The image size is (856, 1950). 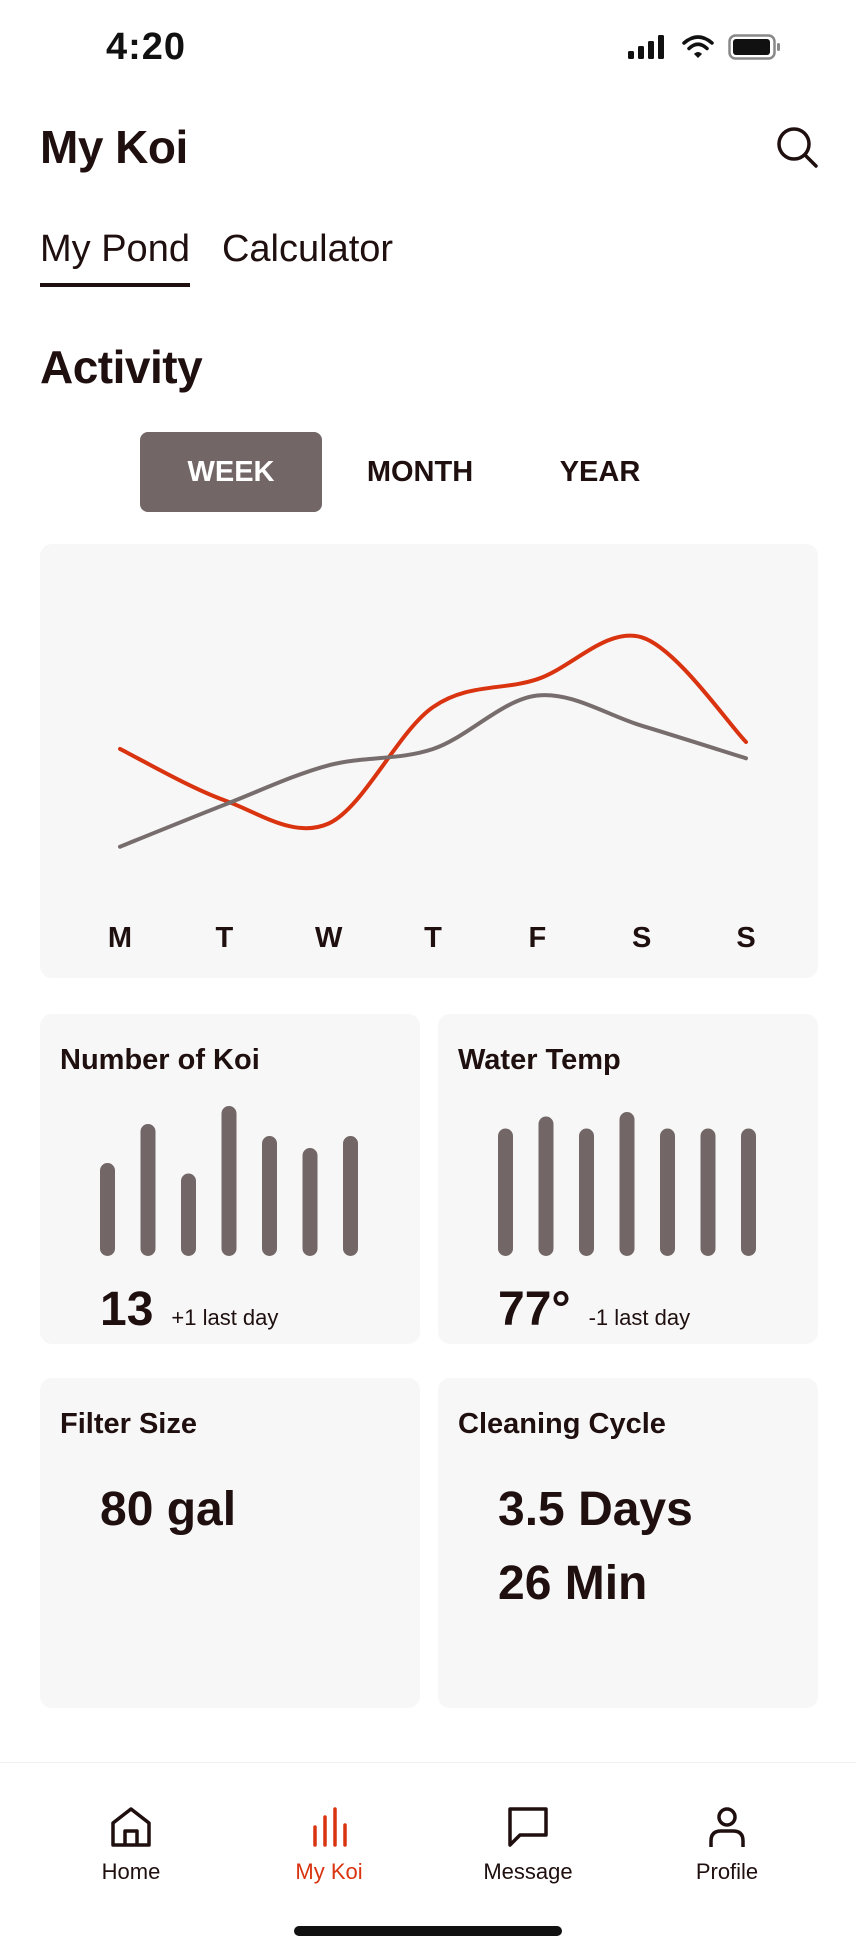 What do you see at coordinates (639, 1317) in the screenshot?
I see `water-temp-delta: -1 last day` at bounding box center [639, 1317].